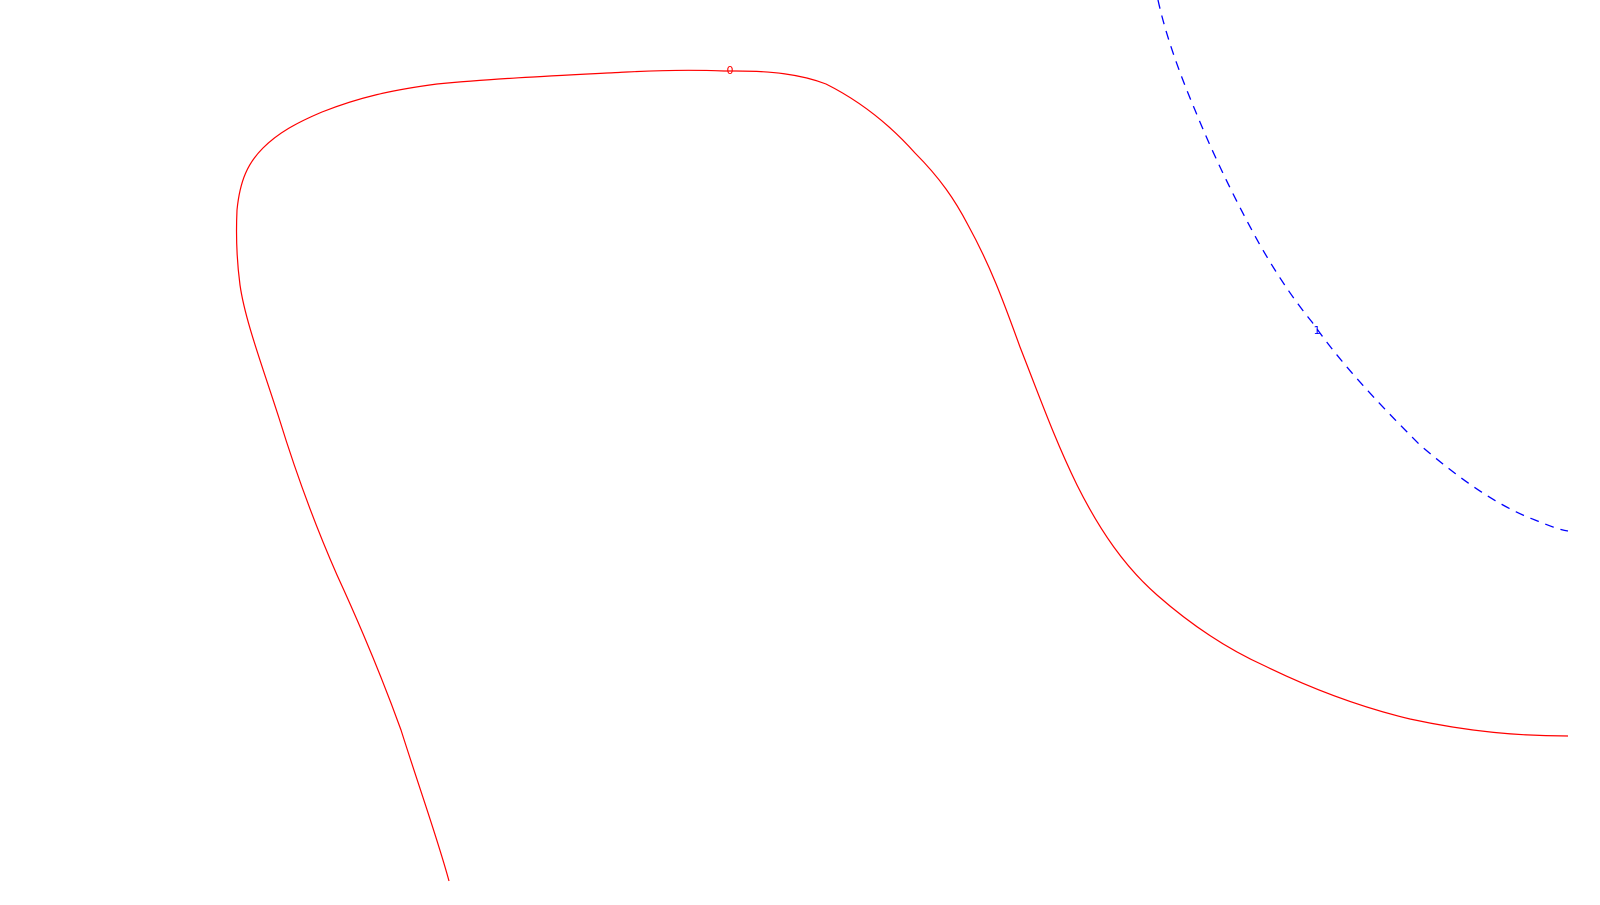 This screenshot has width=1600, height=905. I want to click on contour-label-0: 0, so click(730, 70).